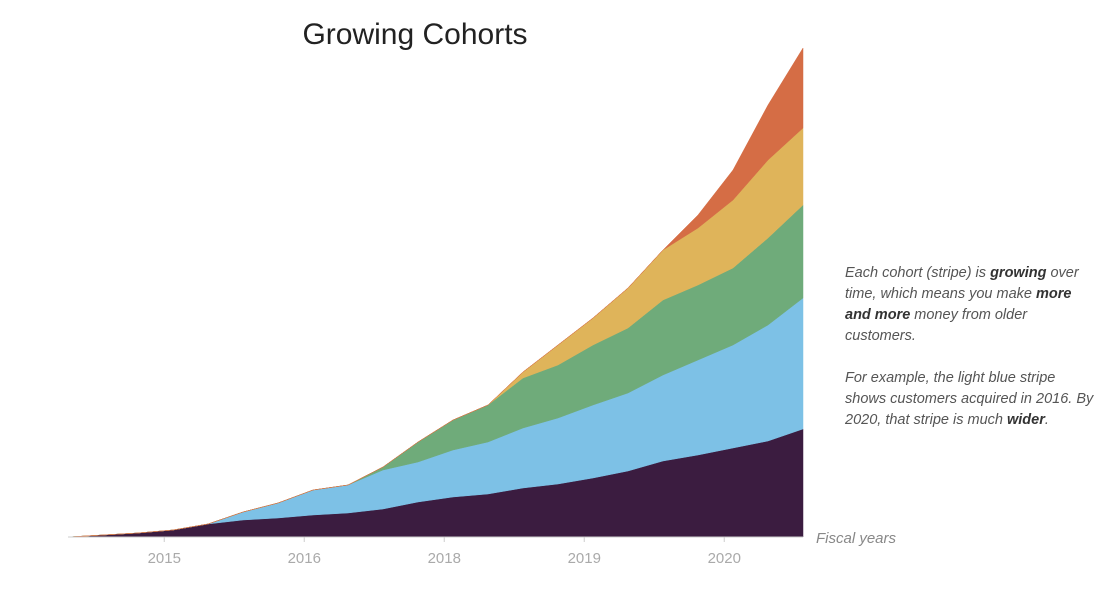 The width and height of the screenshot is (1101, 595). What do you see at coordinates (958, 304) in the screenshot?
I see `annotation-text: more and more` at bounding box center [958, 304].